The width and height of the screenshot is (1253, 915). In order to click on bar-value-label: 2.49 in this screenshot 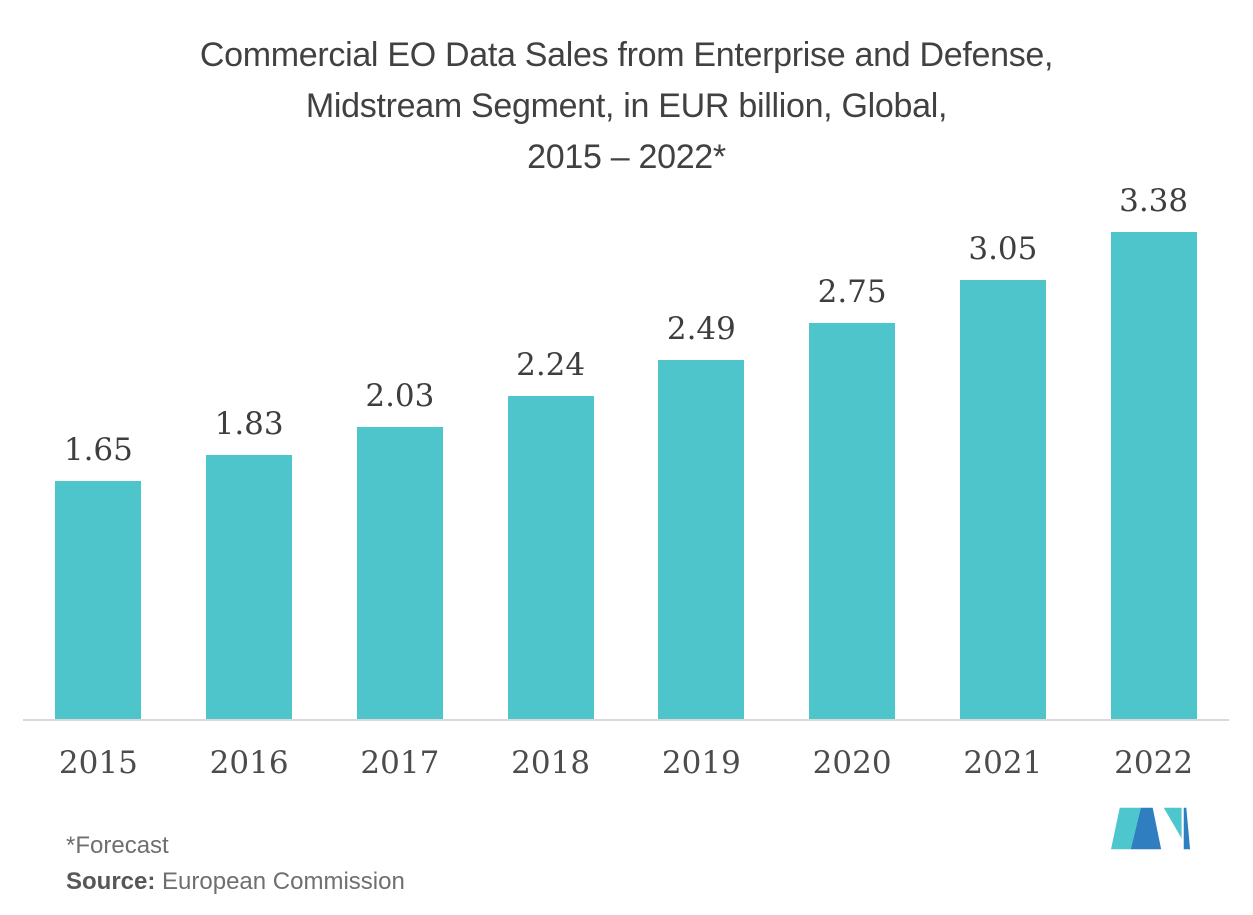, I will do `click(701, 329)`.